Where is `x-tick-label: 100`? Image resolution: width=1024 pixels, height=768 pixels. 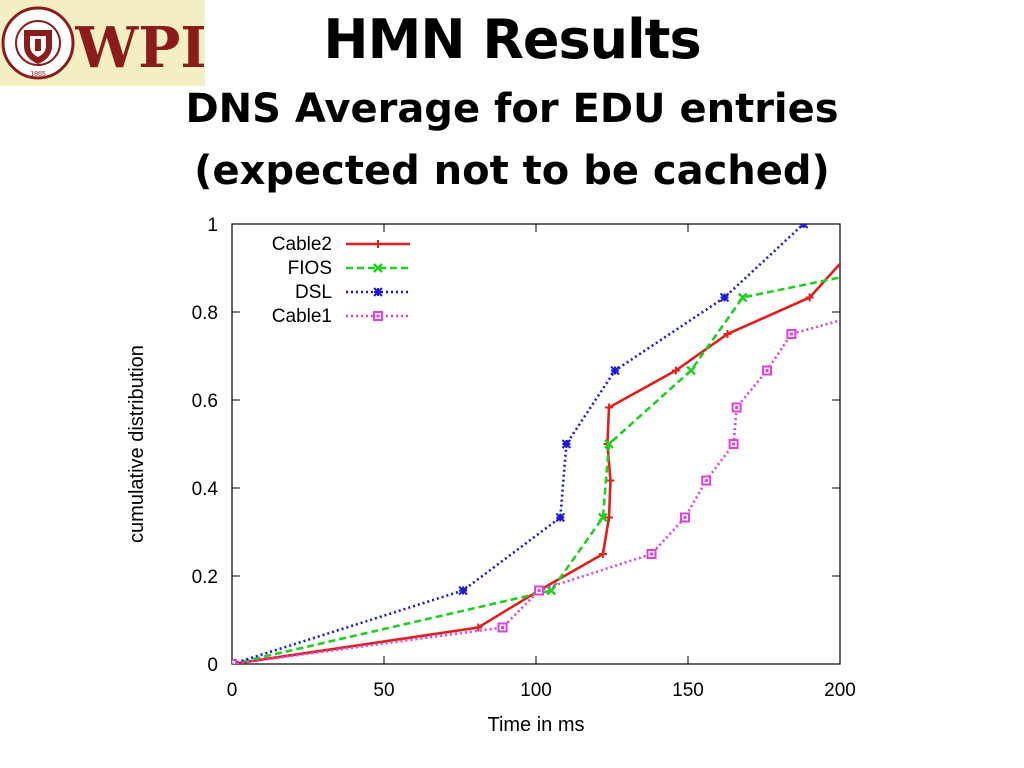 x-tick-label: 100 is located at coordinates (536, 690).